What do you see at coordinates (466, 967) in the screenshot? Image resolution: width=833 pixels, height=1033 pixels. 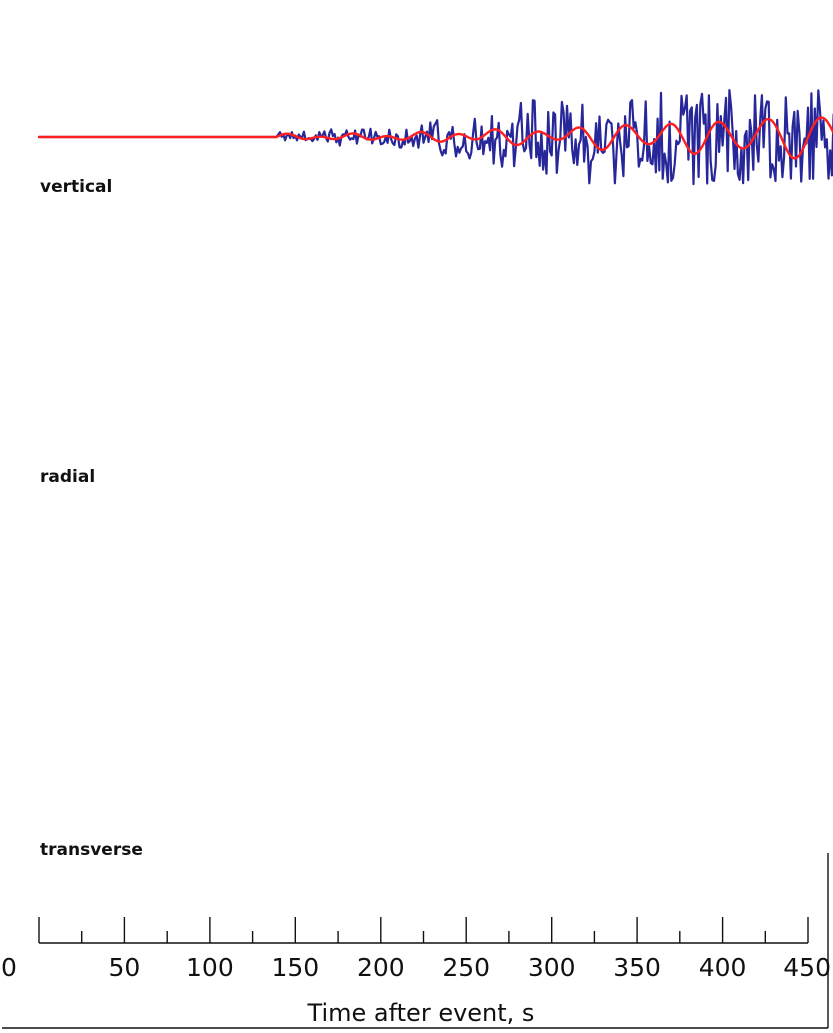 I see `x-tick-label: 250` at bounding box center [466, 967].